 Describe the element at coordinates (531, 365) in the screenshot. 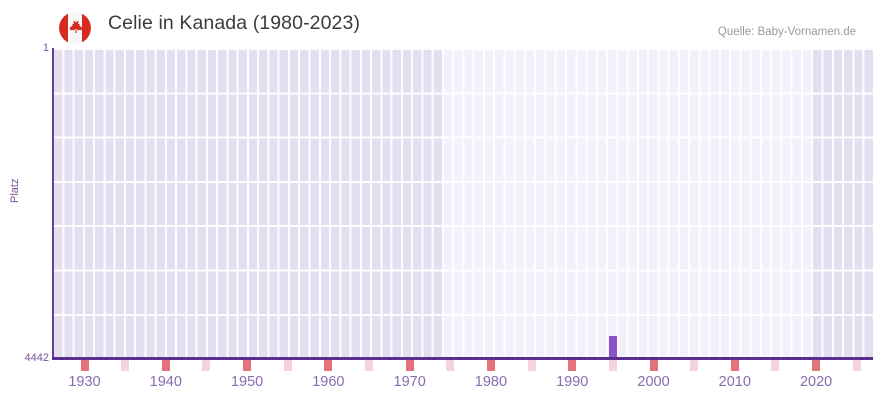

I see `x-axis-marker-1985` at that location.